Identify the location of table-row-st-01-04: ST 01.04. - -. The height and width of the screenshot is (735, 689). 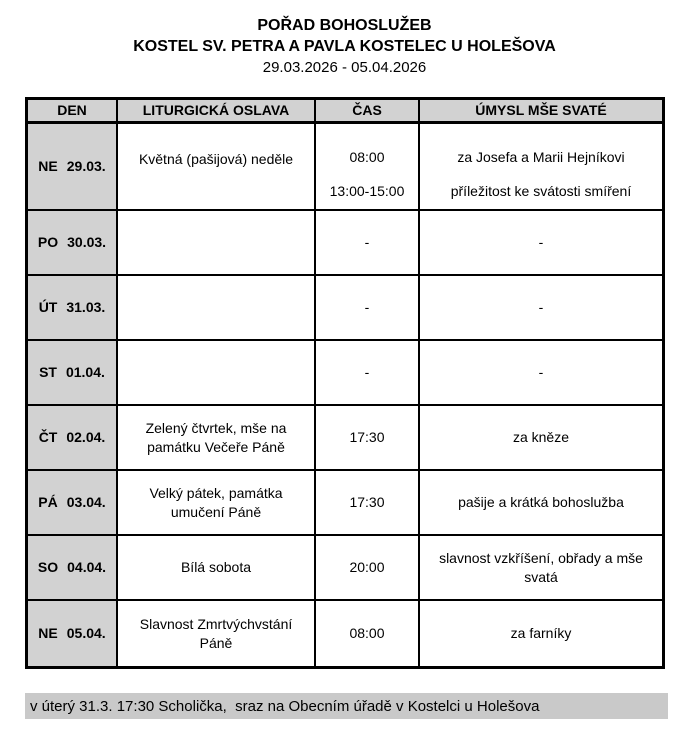
(345, 373).